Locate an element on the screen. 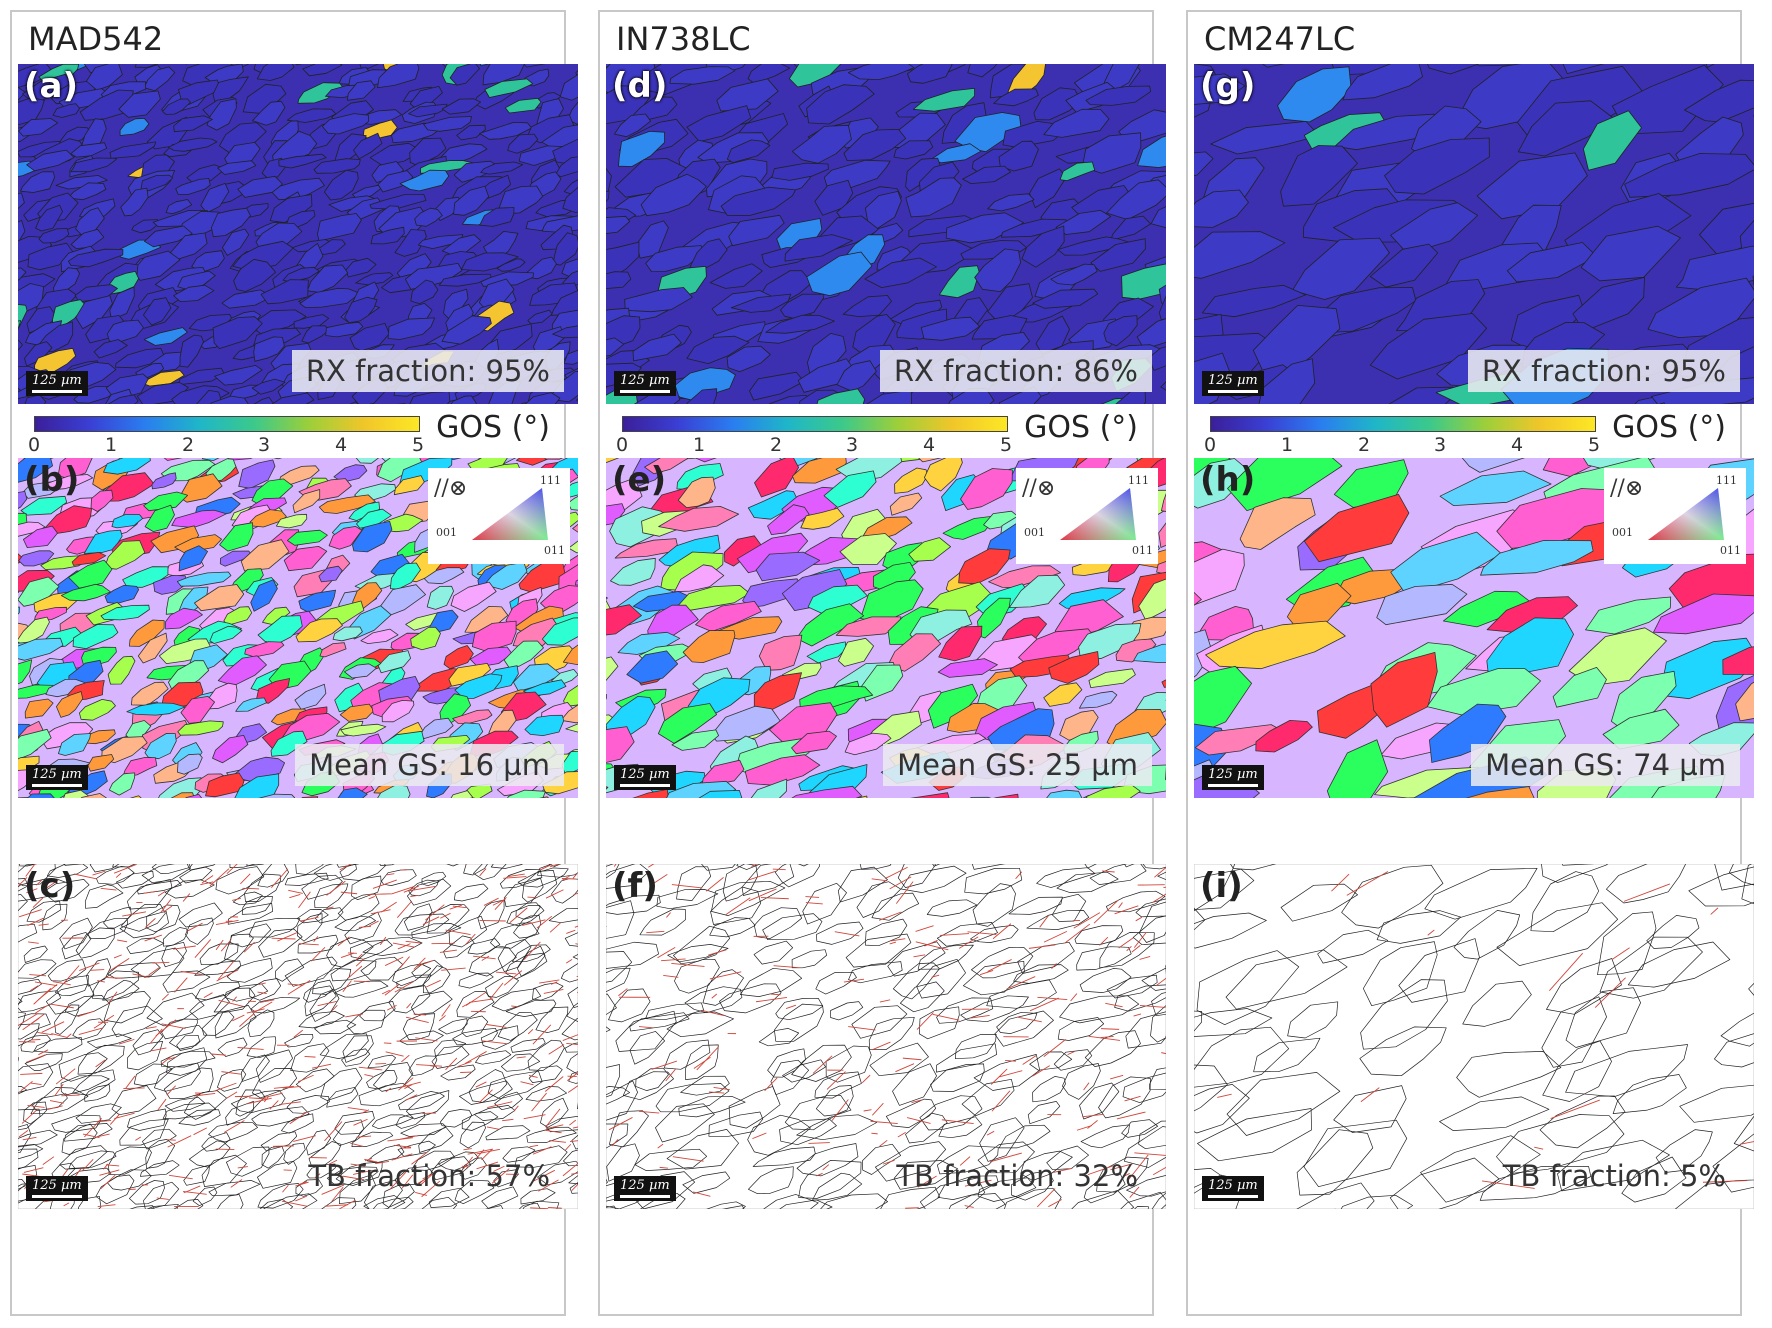  gos-map-image is located at coordinates (298, 234).